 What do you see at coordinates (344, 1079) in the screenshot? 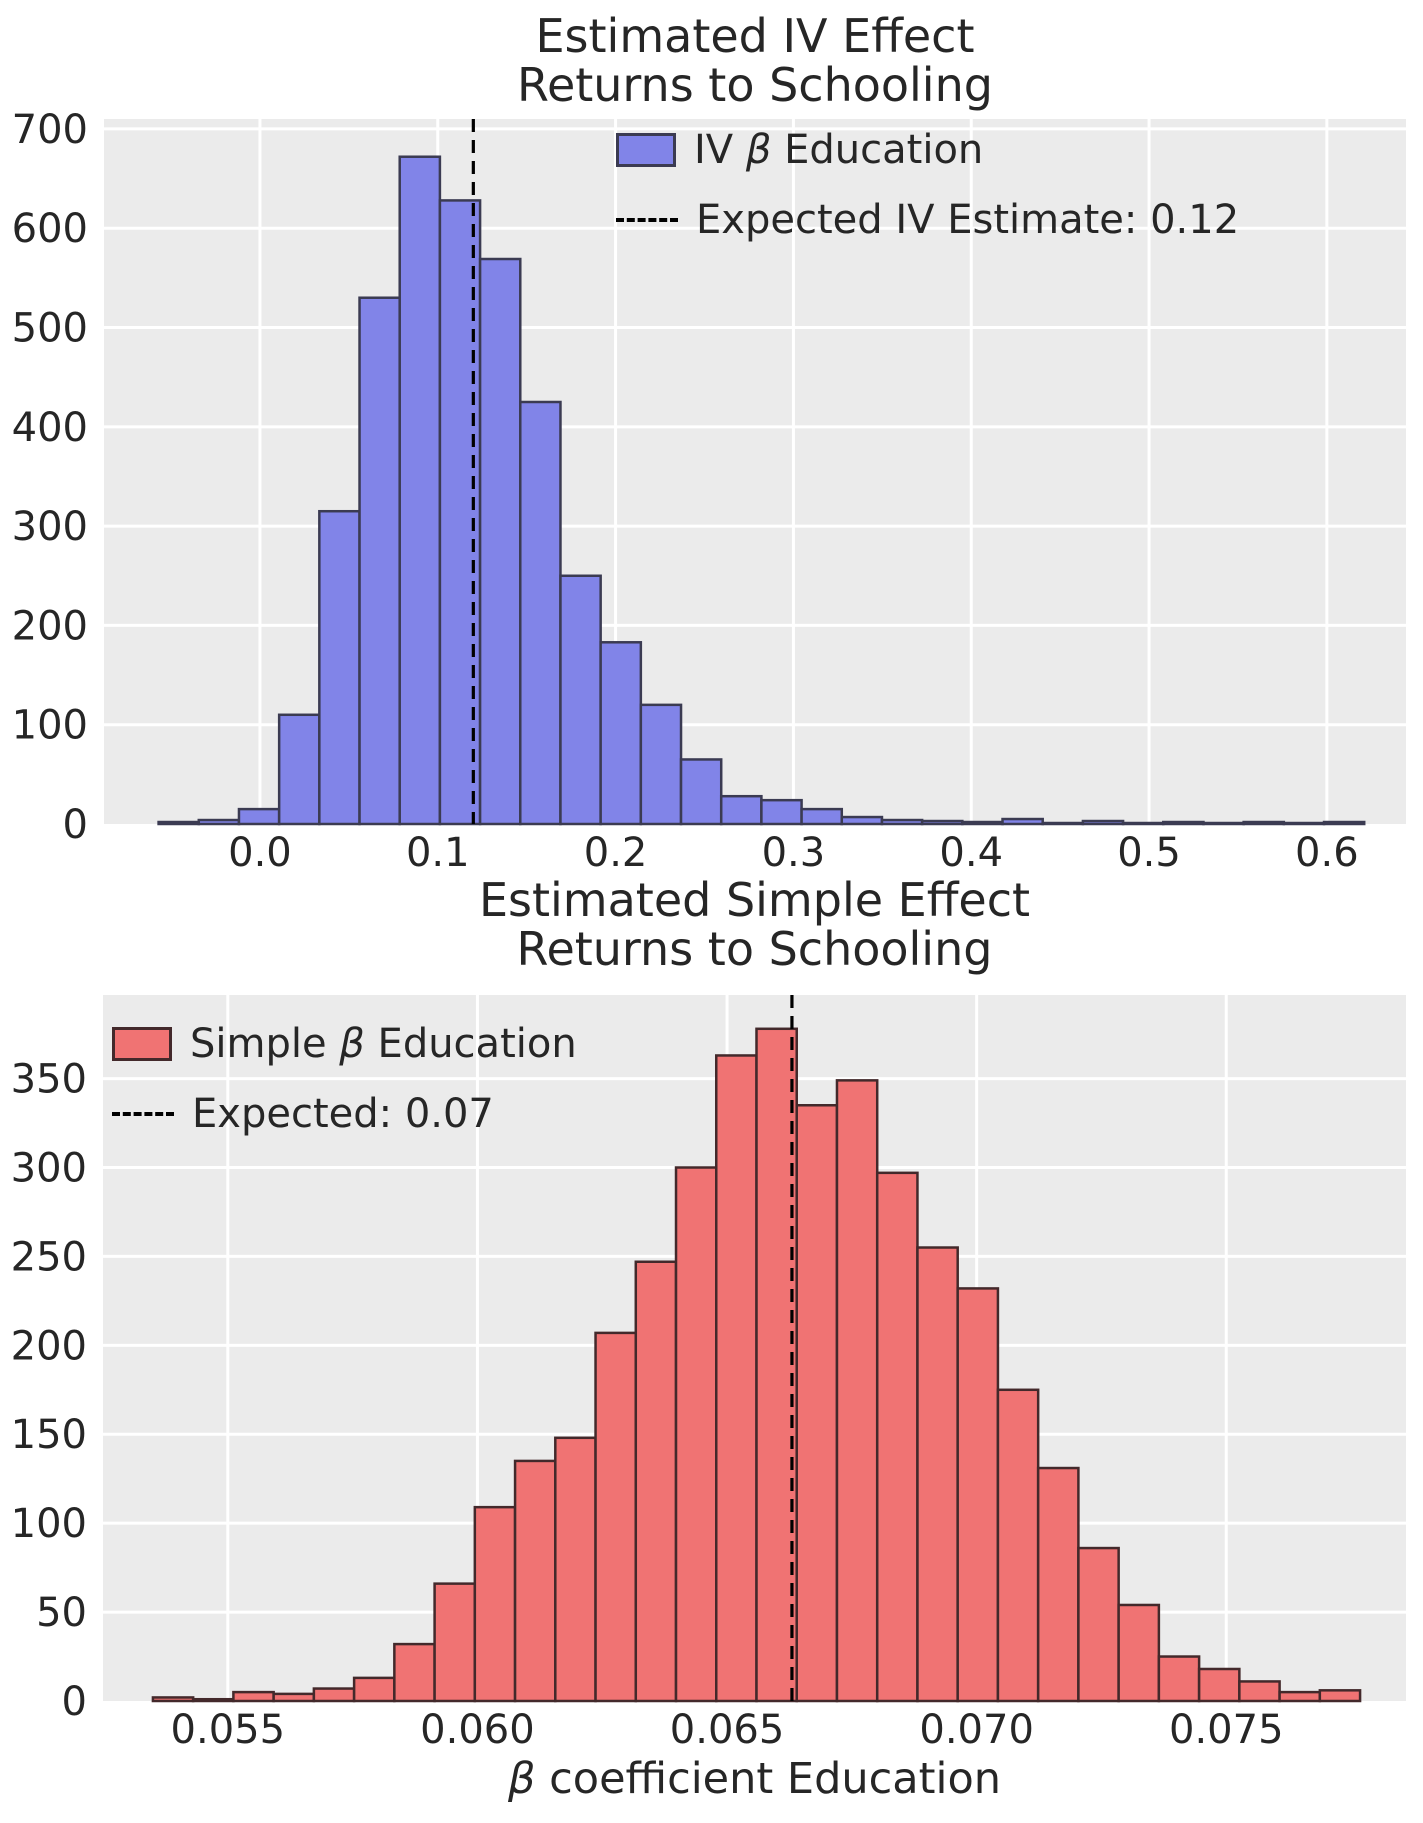
I see `bottom-chart-legend: Simple β Education Expected: 0.07` at bounding box center [344, 1079].